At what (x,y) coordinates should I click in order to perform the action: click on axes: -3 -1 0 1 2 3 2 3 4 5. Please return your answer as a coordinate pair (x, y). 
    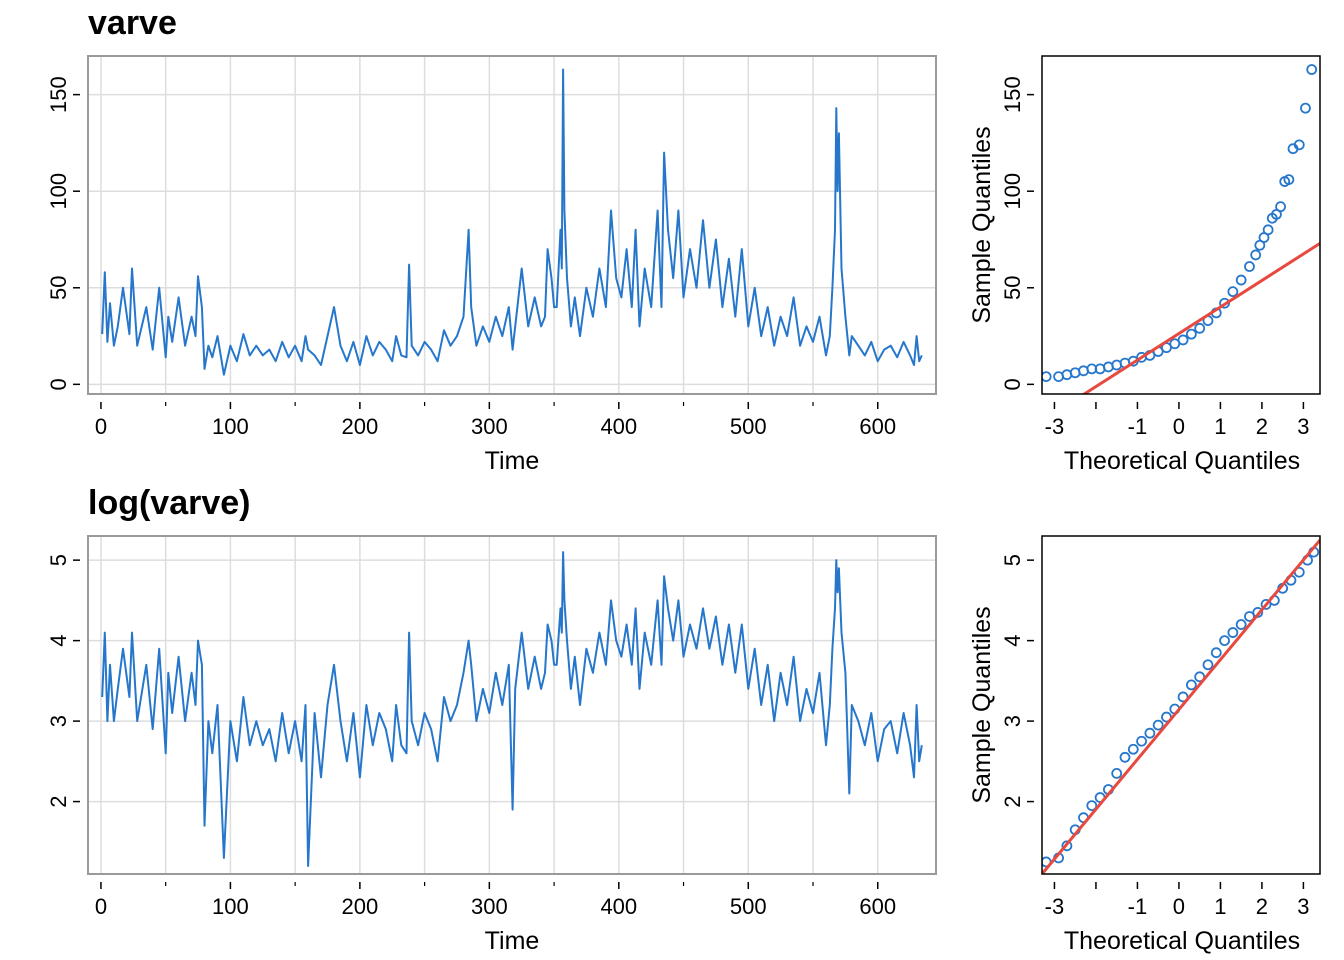
    Looking at the image, I should click on (1155, 736).